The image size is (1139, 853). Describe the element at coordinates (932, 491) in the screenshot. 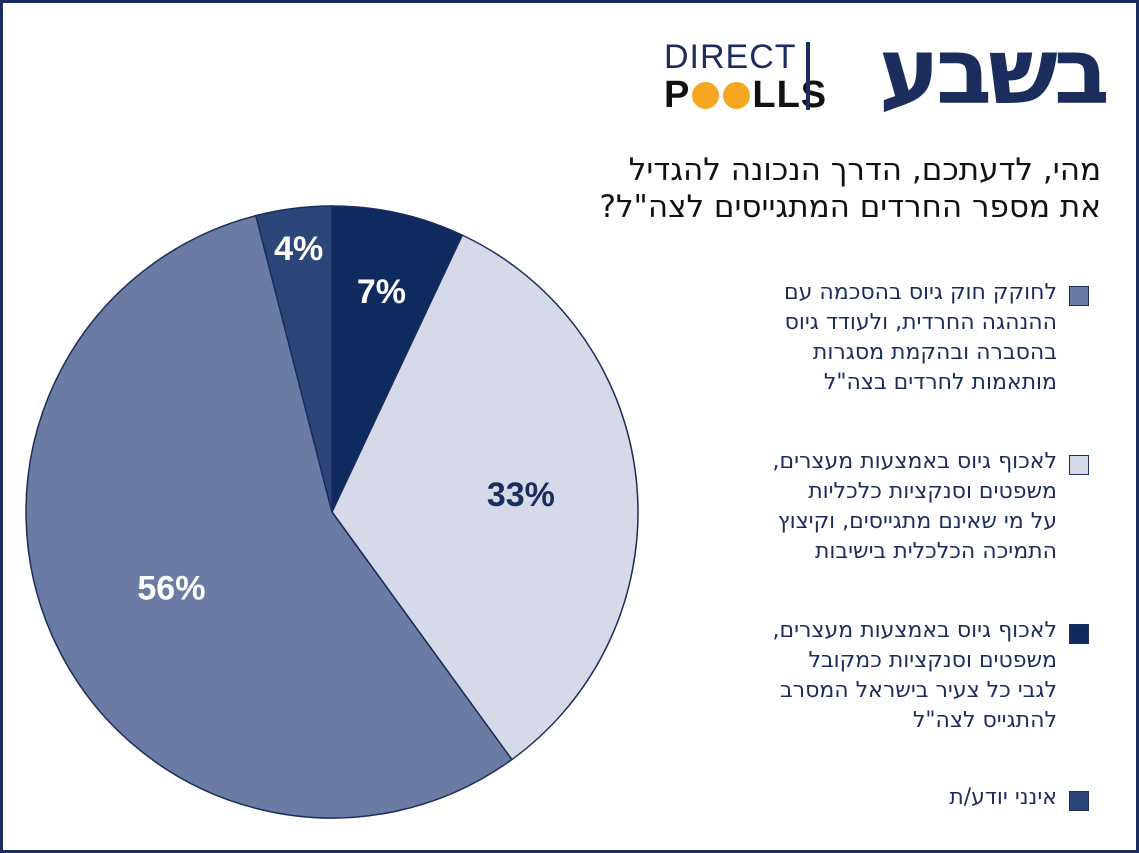

I see `legend-line: משפטים וסנקציות כלכליות` at that location.